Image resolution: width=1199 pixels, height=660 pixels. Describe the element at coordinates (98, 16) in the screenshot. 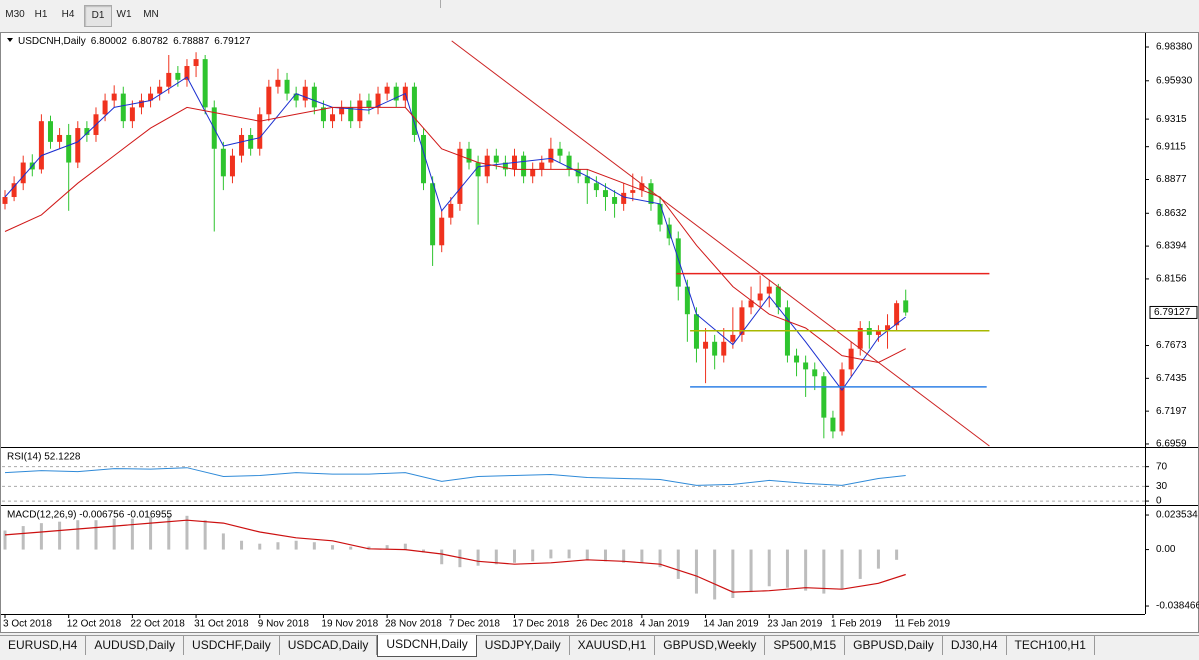

I see `timeframe-button: D1` at that location.